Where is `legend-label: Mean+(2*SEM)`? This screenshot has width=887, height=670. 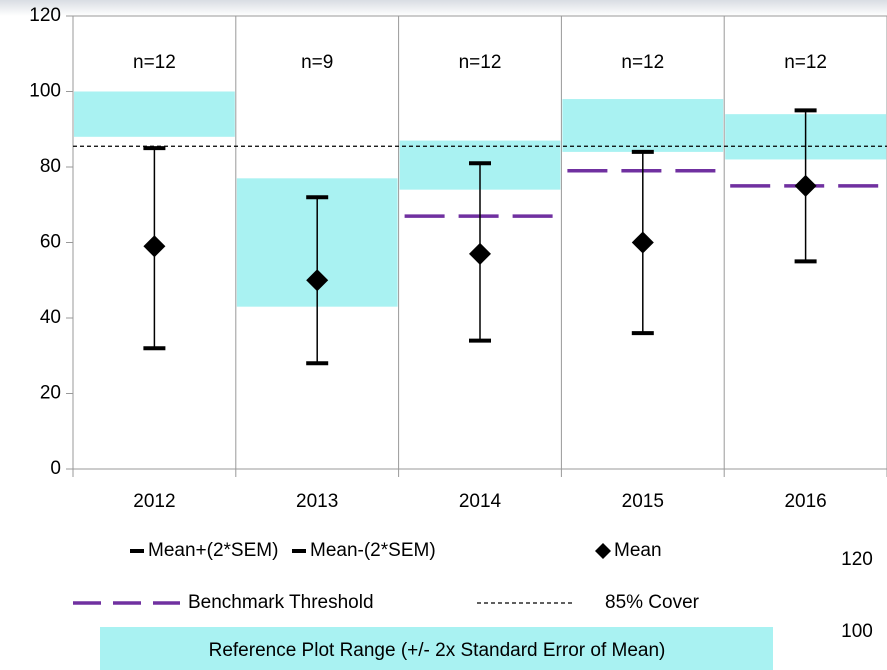
legend-label: Mean+(2*SEM) is located at coordinates (213, 550).